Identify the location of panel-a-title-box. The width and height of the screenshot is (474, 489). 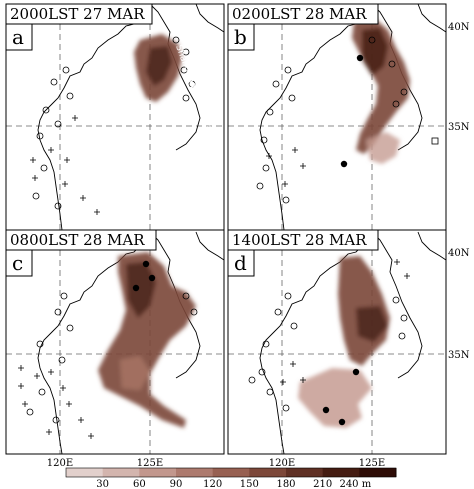
(79, 14).